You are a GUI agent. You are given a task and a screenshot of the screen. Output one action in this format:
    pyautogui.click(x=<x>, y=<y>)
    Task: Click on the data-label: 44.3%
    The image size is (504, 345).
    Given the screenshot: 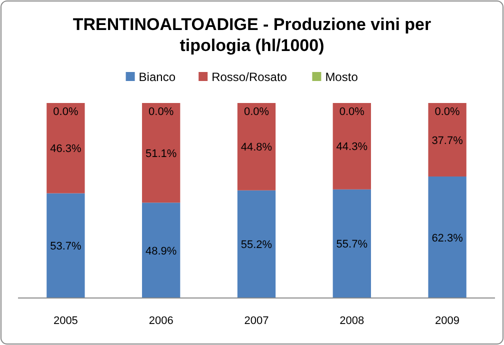 What is the action you would take?
    pyautogui.click(x=352, y=147)
    